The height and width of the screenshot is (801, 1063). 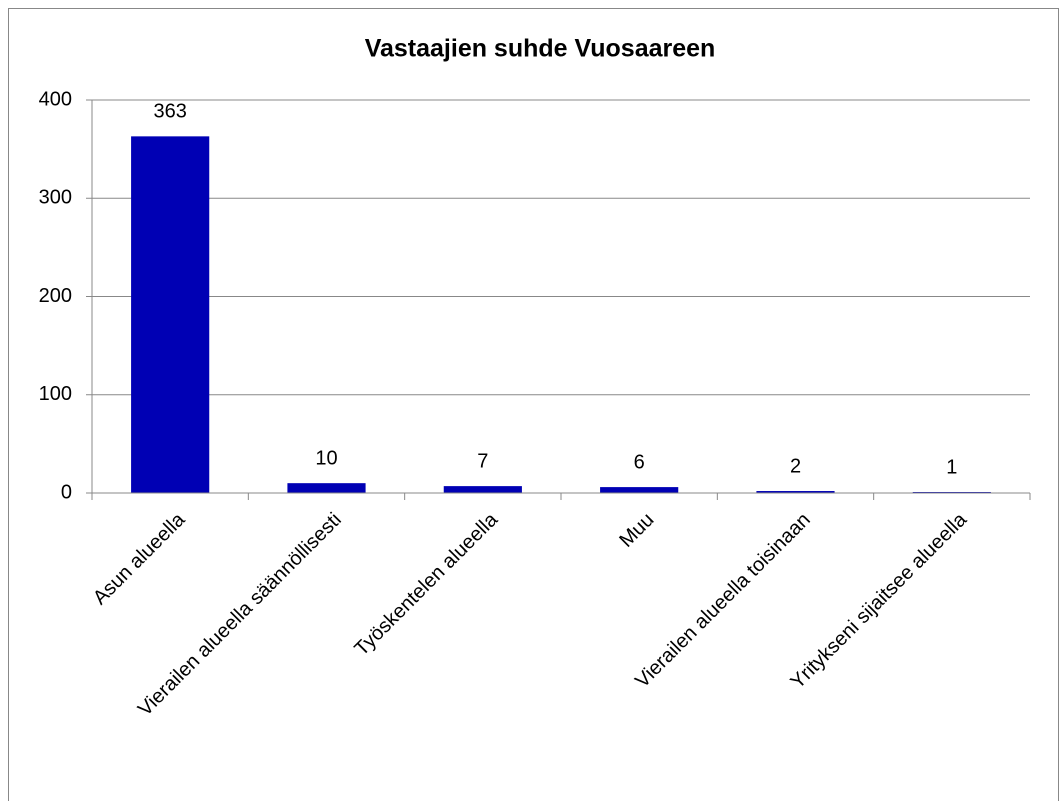 What do you see at coordinates (540, 49) in the screenshot?
I see `chart-title: Vastaajien suhde Vuosaareen` at bounding box center [540, 49].